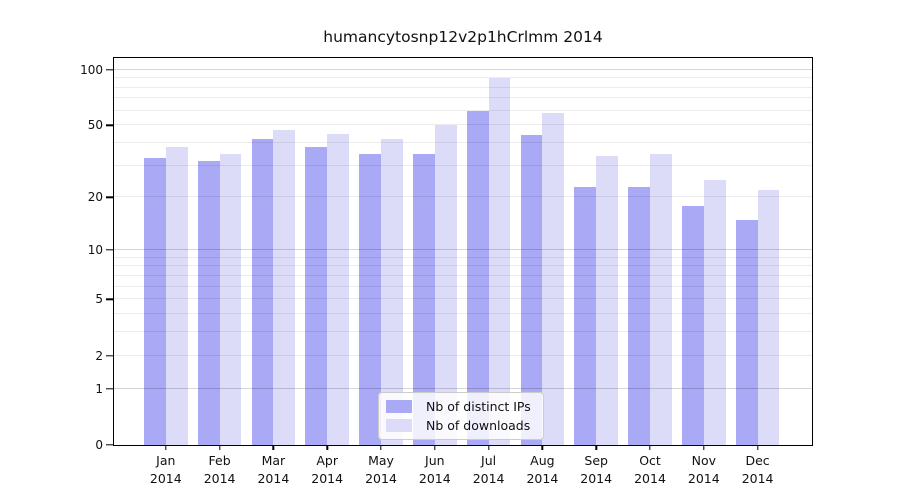  I want to click on bar-nb-of-distinct-ips-apr, so click(316, 296).